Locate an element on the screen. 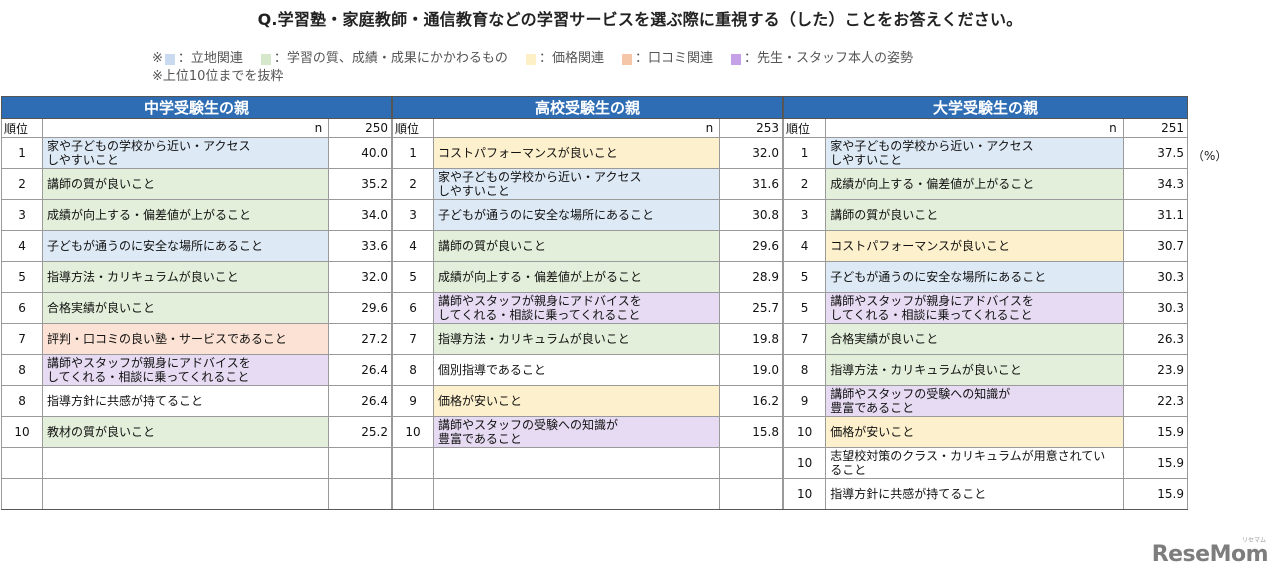 The image size is (1280, 583). table-row: 10 講師やスタッフの受験への知識が 豊富であること 15.8 is located at coordinates (587, 432).